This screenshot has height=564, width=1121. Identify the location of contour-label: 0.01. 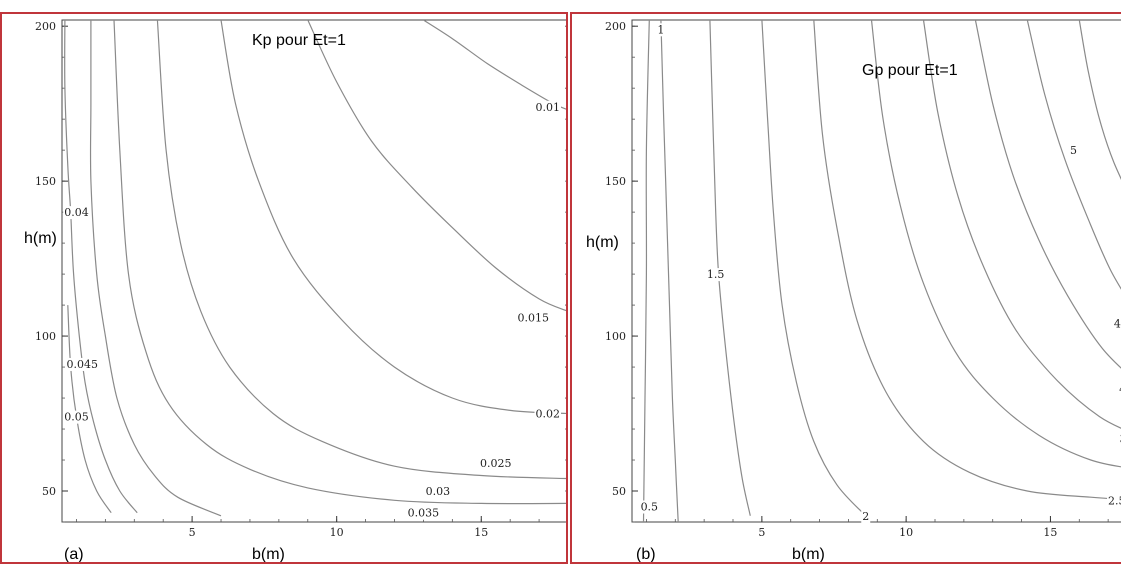
(548, 107).